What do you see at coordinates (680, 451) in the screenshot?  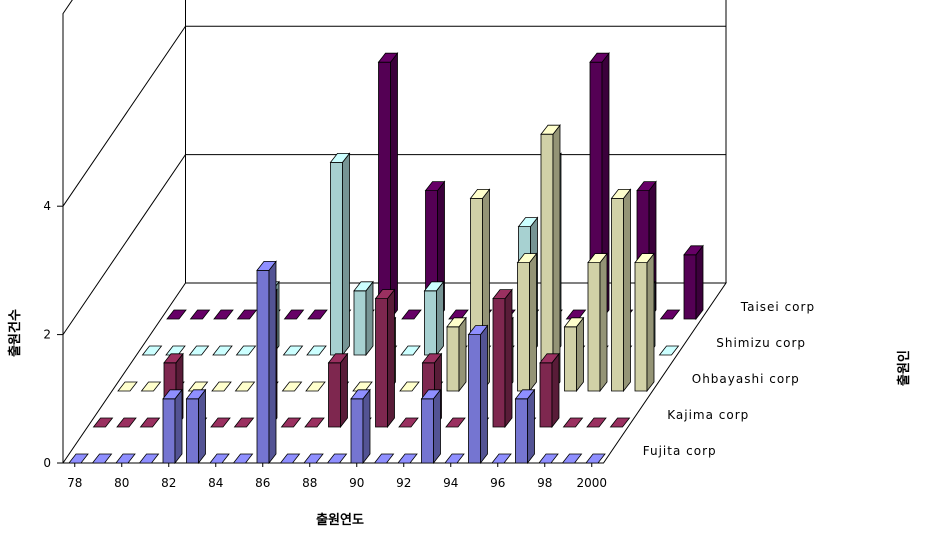 I see `series-label: Fujita corp` at bounding box center [680, 451].